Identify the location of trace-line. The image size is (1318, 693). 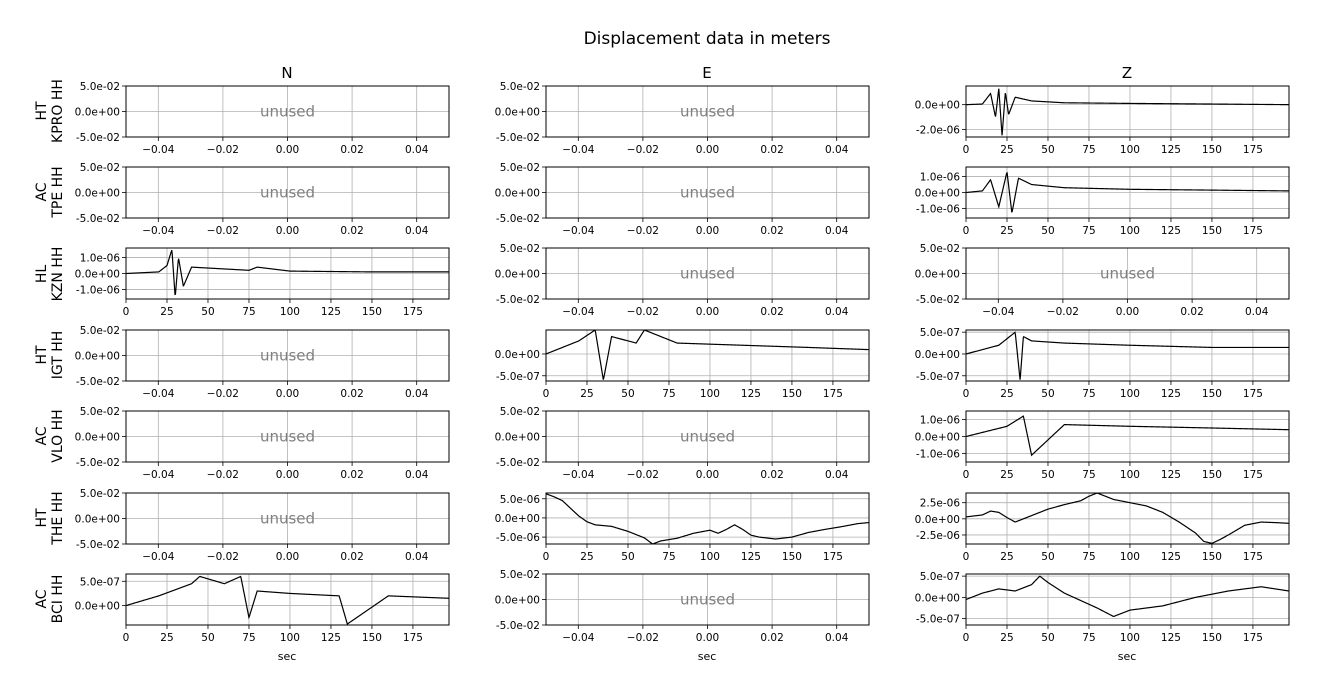
(287, 272).